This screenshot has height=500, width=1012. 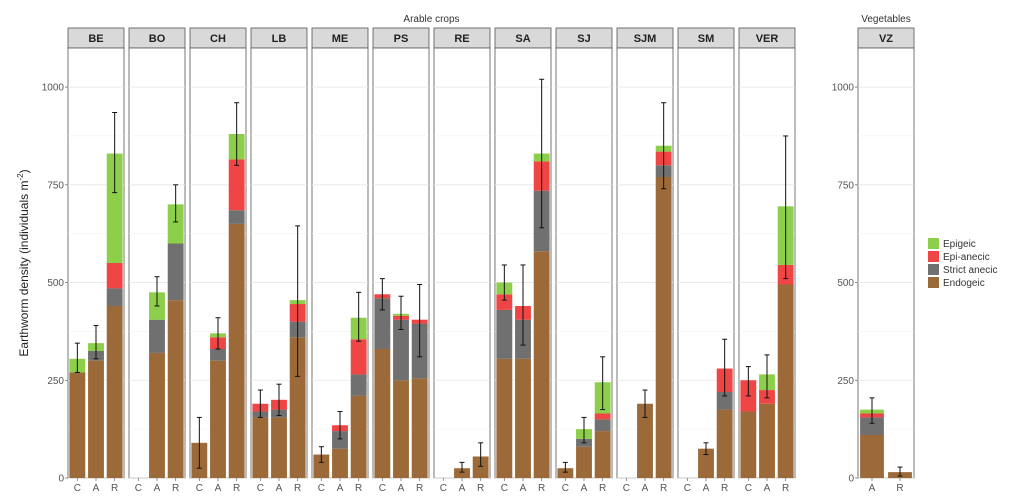 What do you see at coordinates (23, 262) in the screenshot?
I see `y-axis-title: Earthworm density (individuals m-2)` at bounding box center [23, 262].